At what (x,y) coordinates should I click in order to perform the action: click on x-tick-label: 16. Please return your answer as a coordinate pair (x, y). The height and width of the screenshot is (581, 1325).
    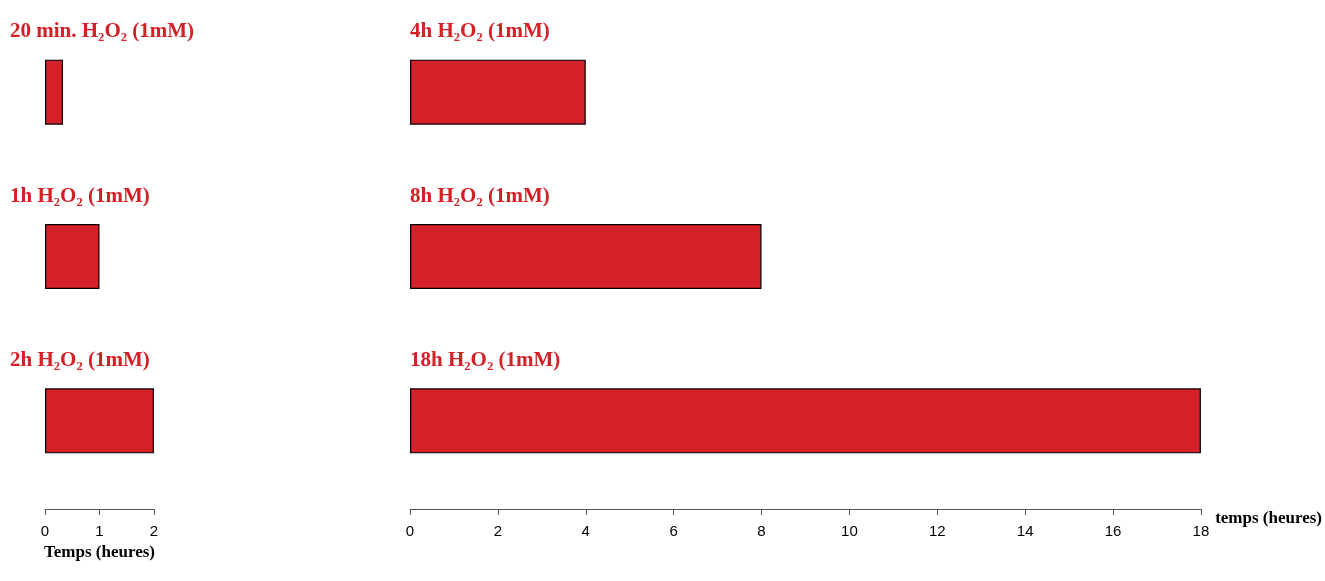
    Looking at the image, I should click on (1113, 530).